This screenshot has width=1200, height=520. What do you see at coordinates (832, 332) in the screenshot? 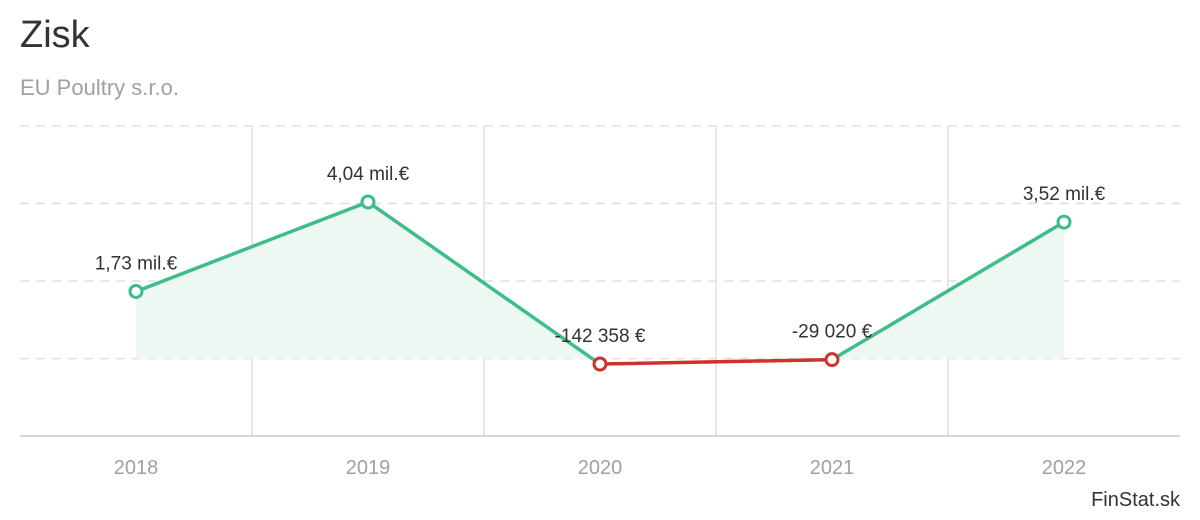
I see `data-label: -29 020 €` at bounding box center [832, 332].